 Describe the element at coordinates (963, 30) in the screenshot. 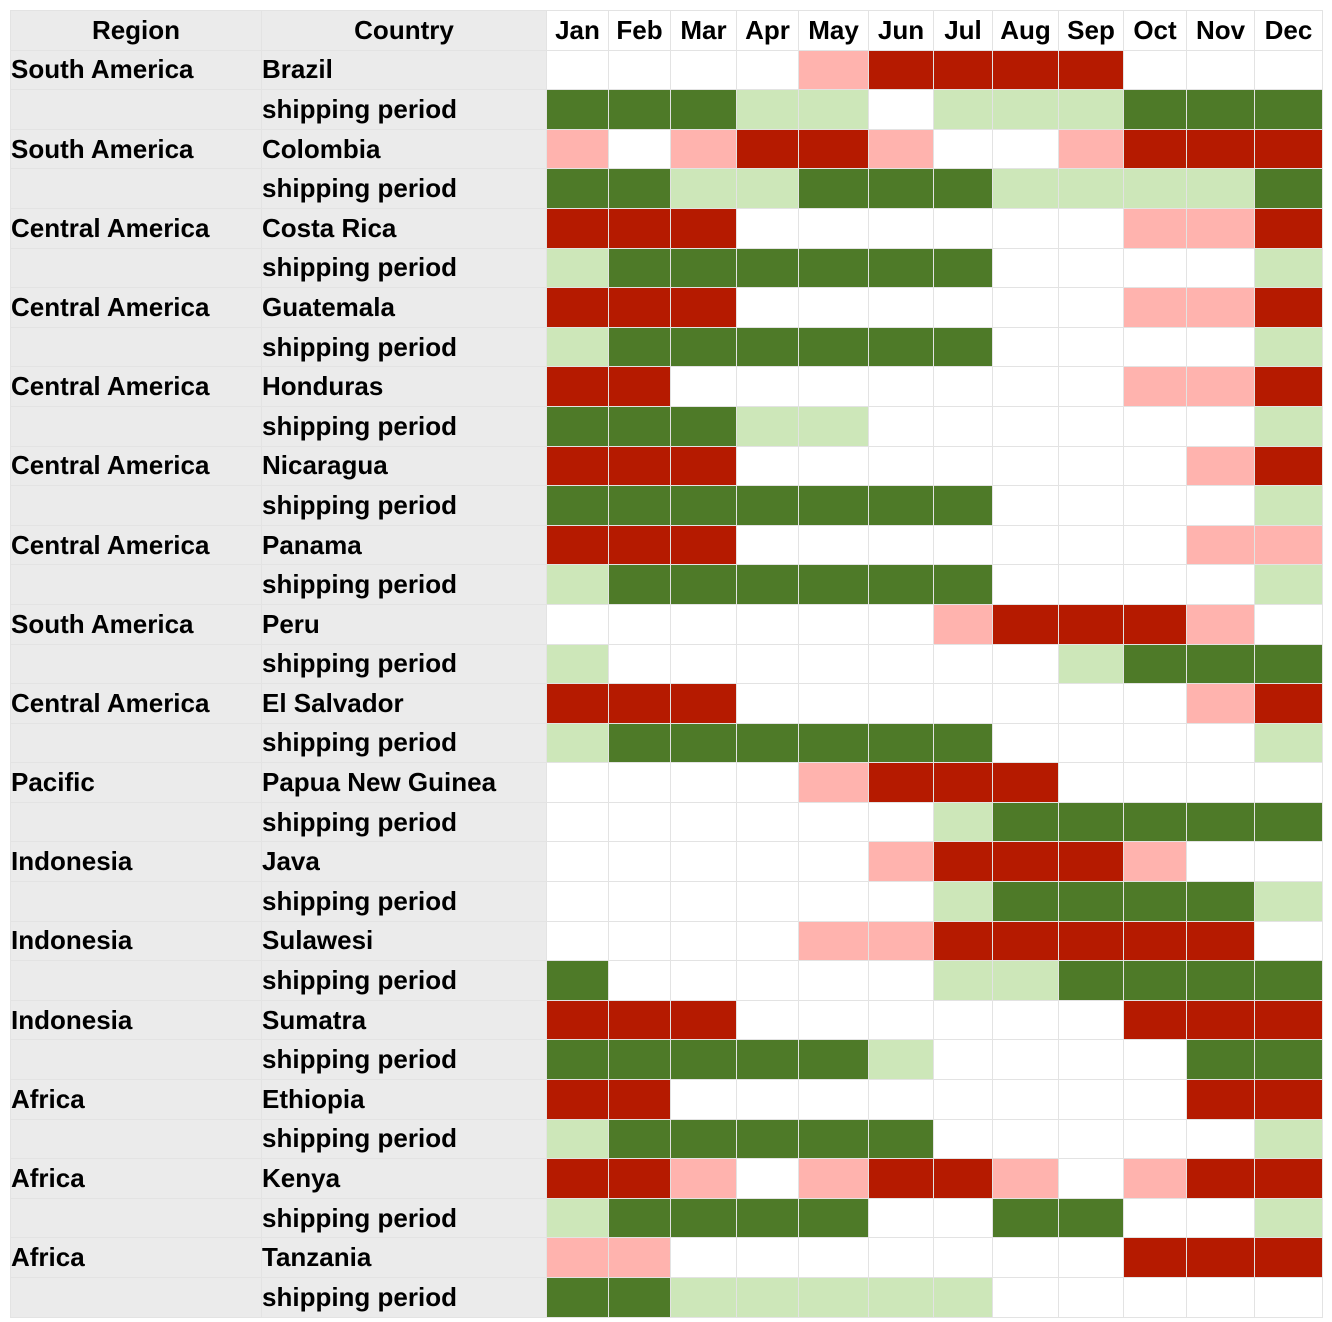

I see `month-header-jul: Jul` at that location.